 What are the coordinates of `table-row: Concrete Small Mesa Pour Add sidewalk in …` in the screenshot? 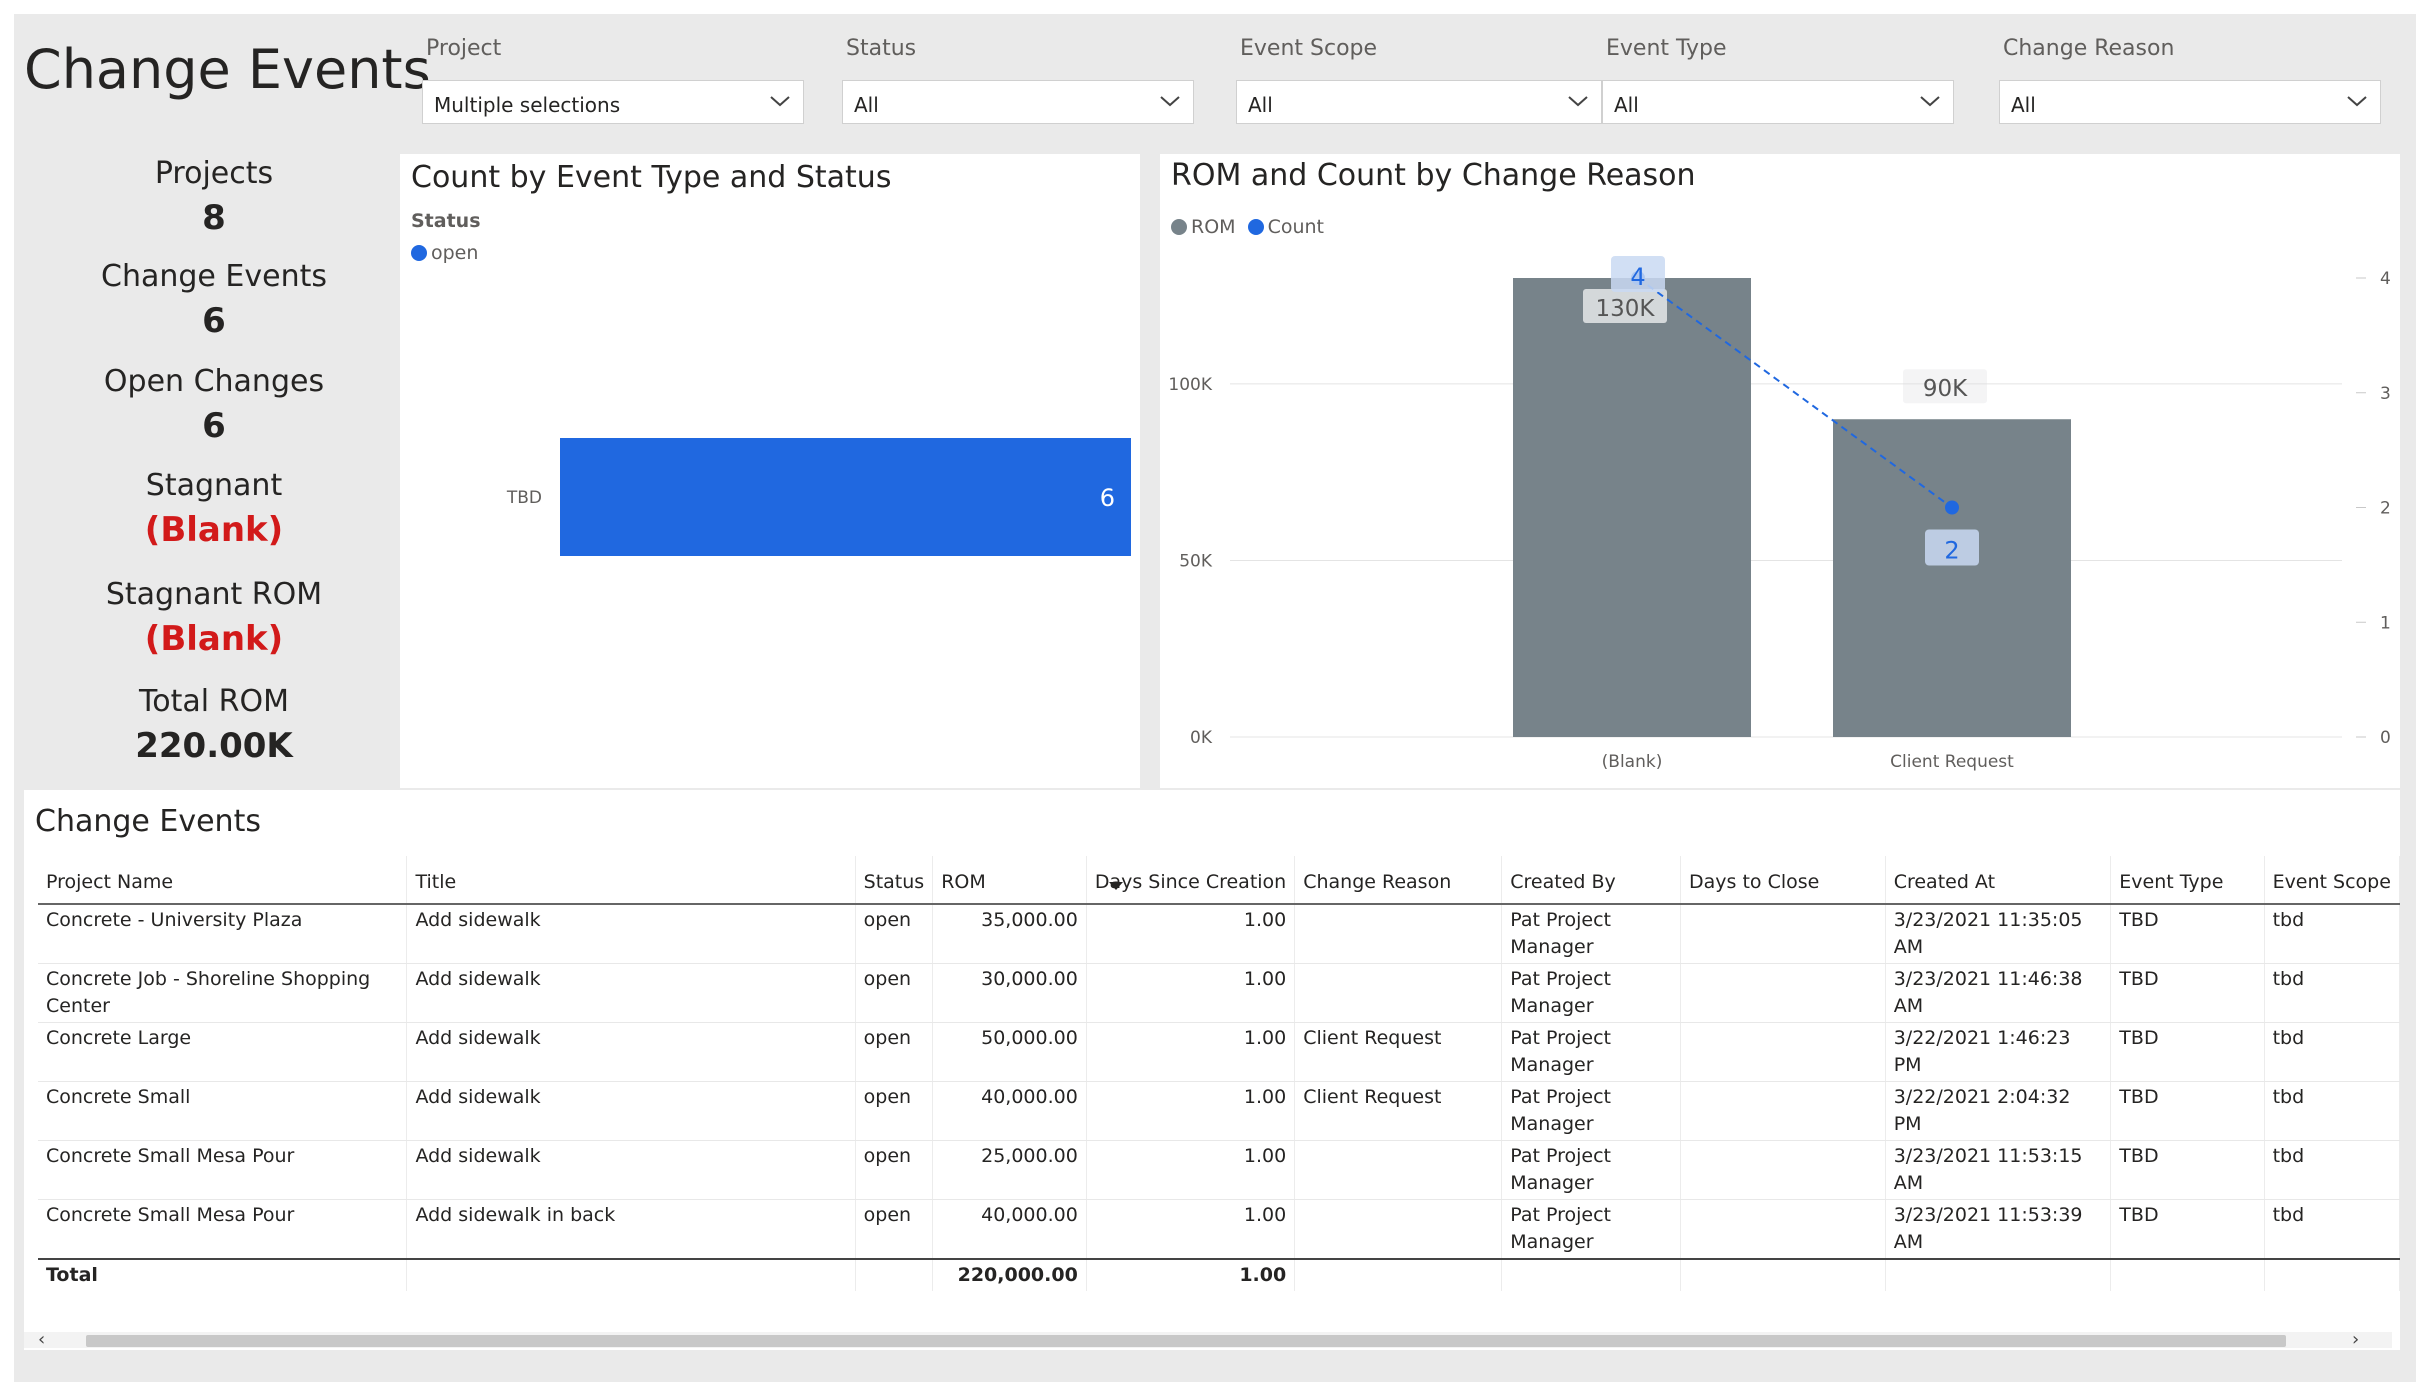 It's located at (1219, 1229).